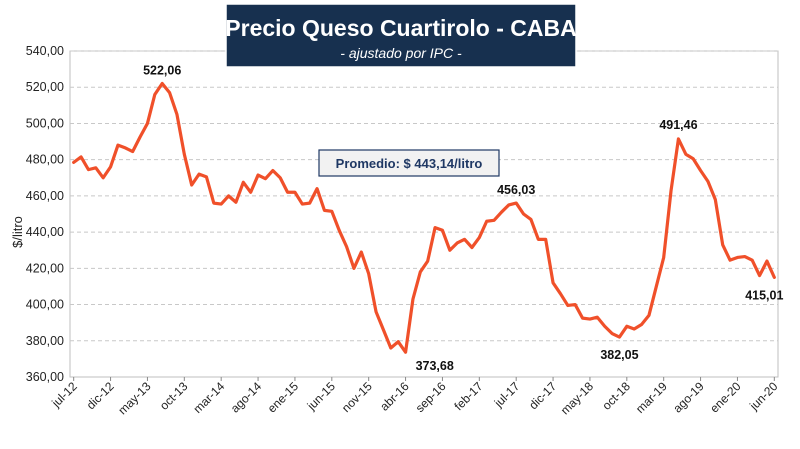 Image resolution: width=800 pixels, height=449 pixels. I want to click on x-tick-label: dic-12, so click(100, 395).